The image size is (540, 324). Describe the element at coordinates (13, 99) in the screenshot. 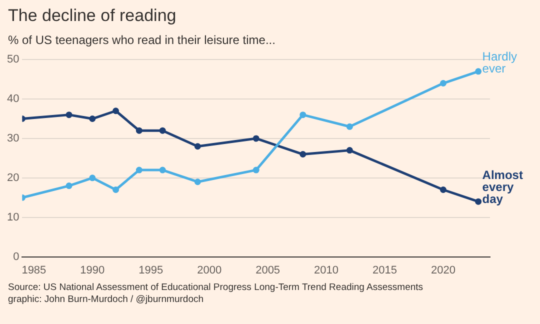

I see `y-tick-label: 40` at that location.